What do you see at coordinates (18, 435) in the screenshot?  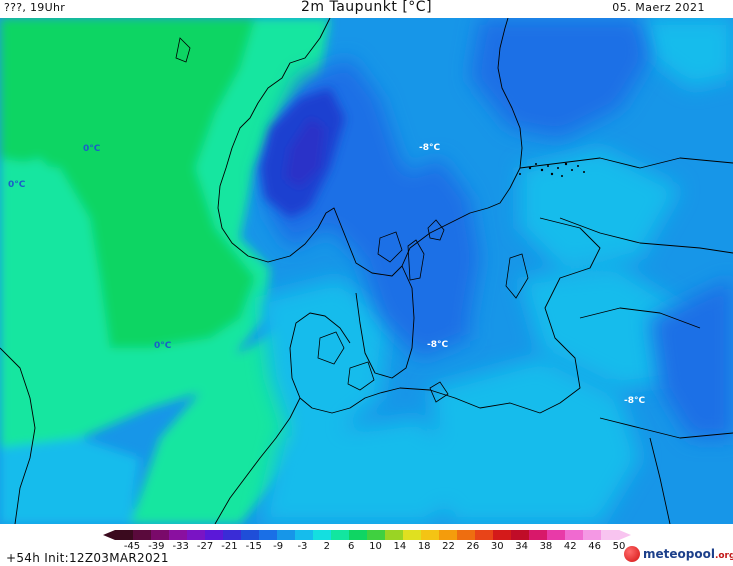 I see `uk-coastline` at bounding box center [18, 435].